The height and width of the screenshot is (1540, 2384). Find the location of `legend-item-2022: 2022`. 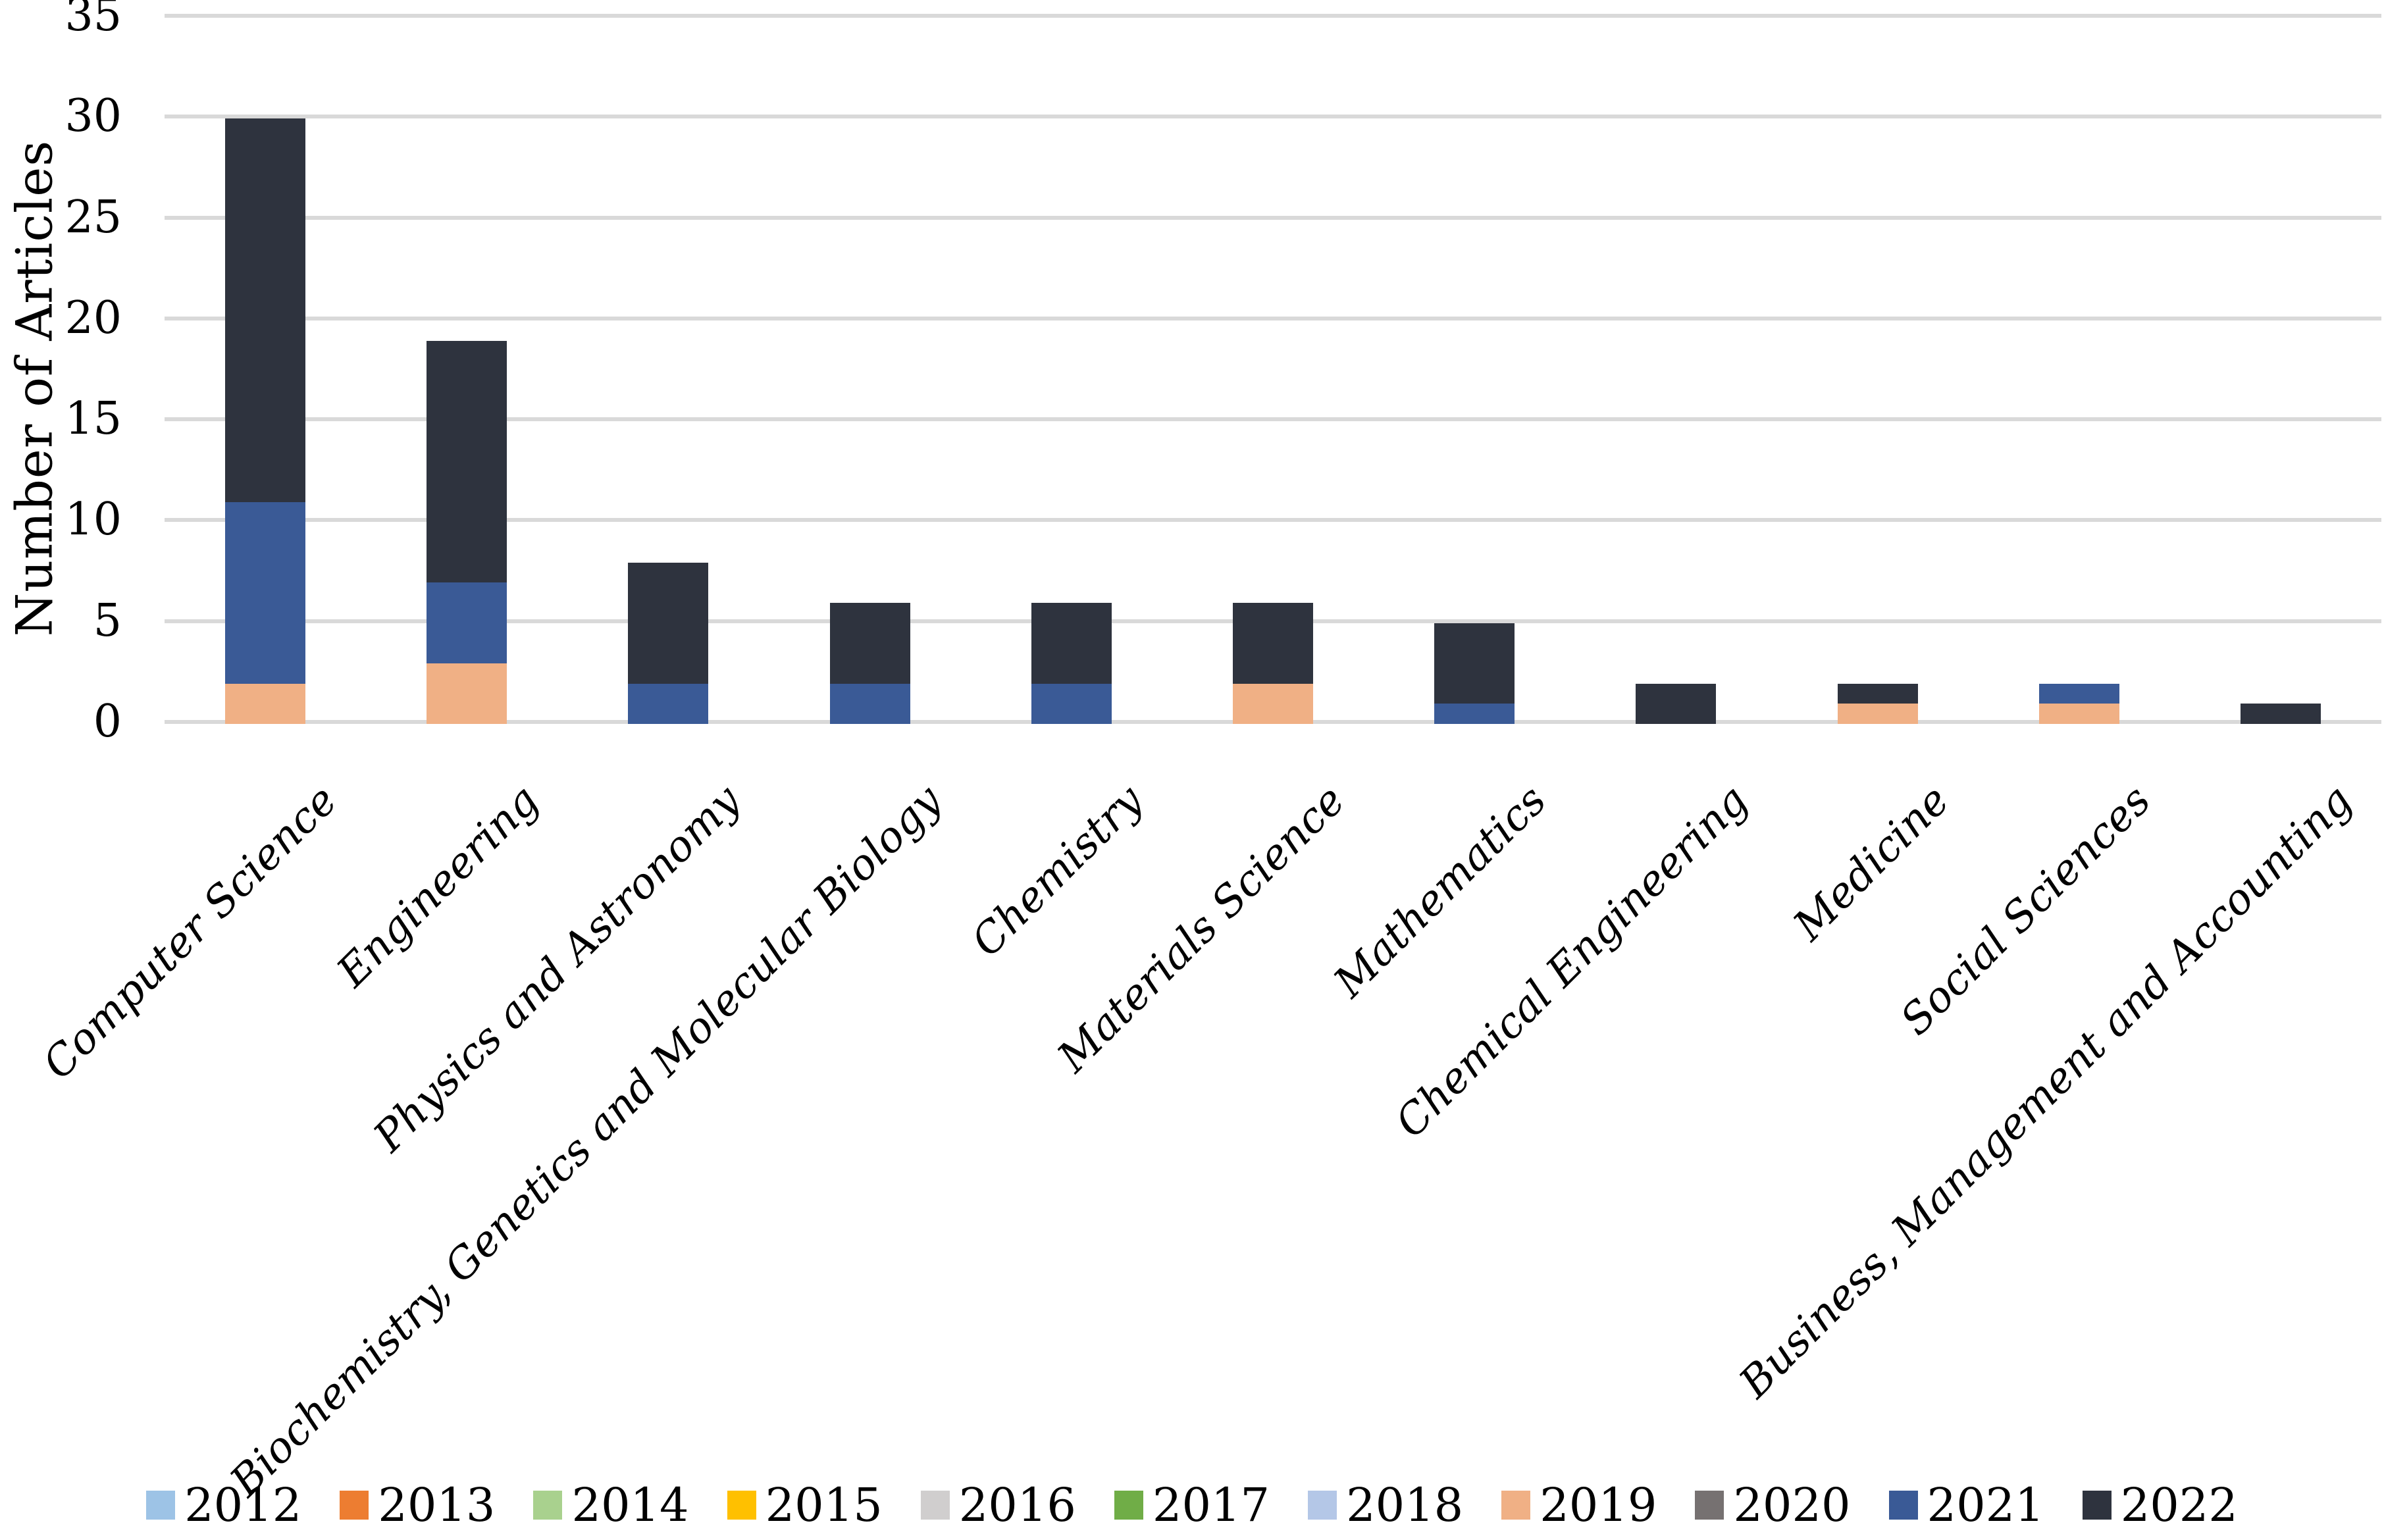

legend-item-2022: 2022 is located at coordinates (2160, 1505).